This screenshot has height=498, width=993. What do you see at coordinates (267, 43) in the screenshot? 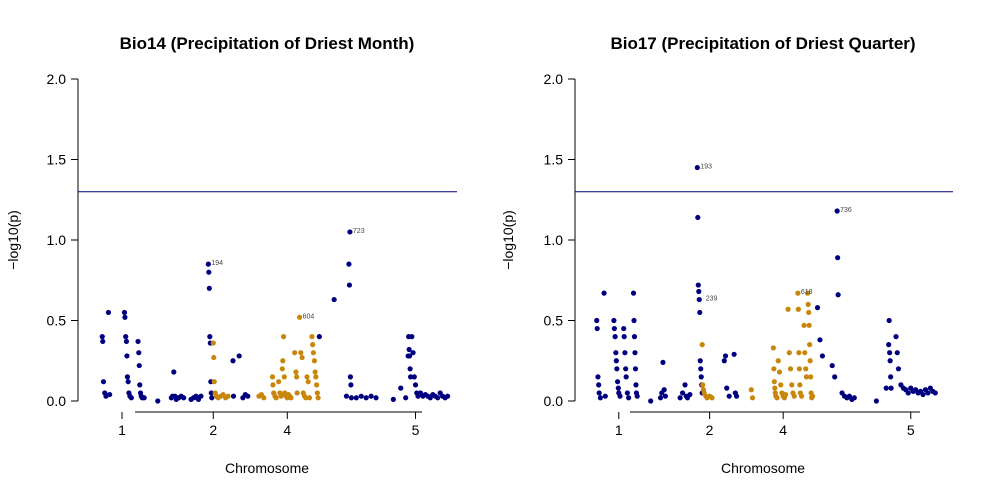
I see `chart-title: Bio14 (Precipitation of Driest Month)` at bounding box center [267, 43].